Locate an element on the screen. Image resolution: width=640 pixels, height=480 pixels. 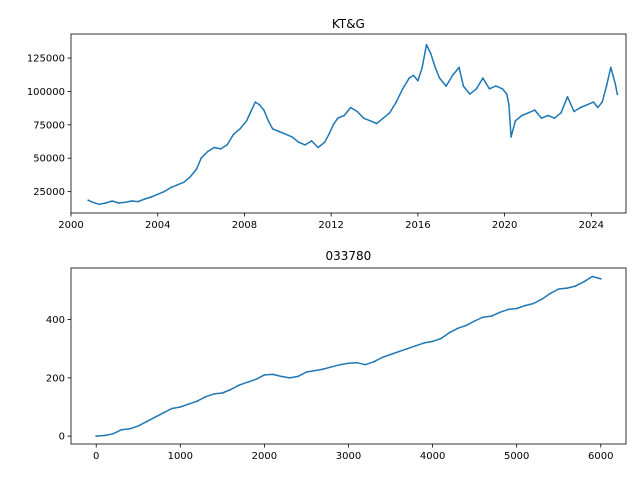
y-tick-label: 75000 is located at coordinates (49, 125).